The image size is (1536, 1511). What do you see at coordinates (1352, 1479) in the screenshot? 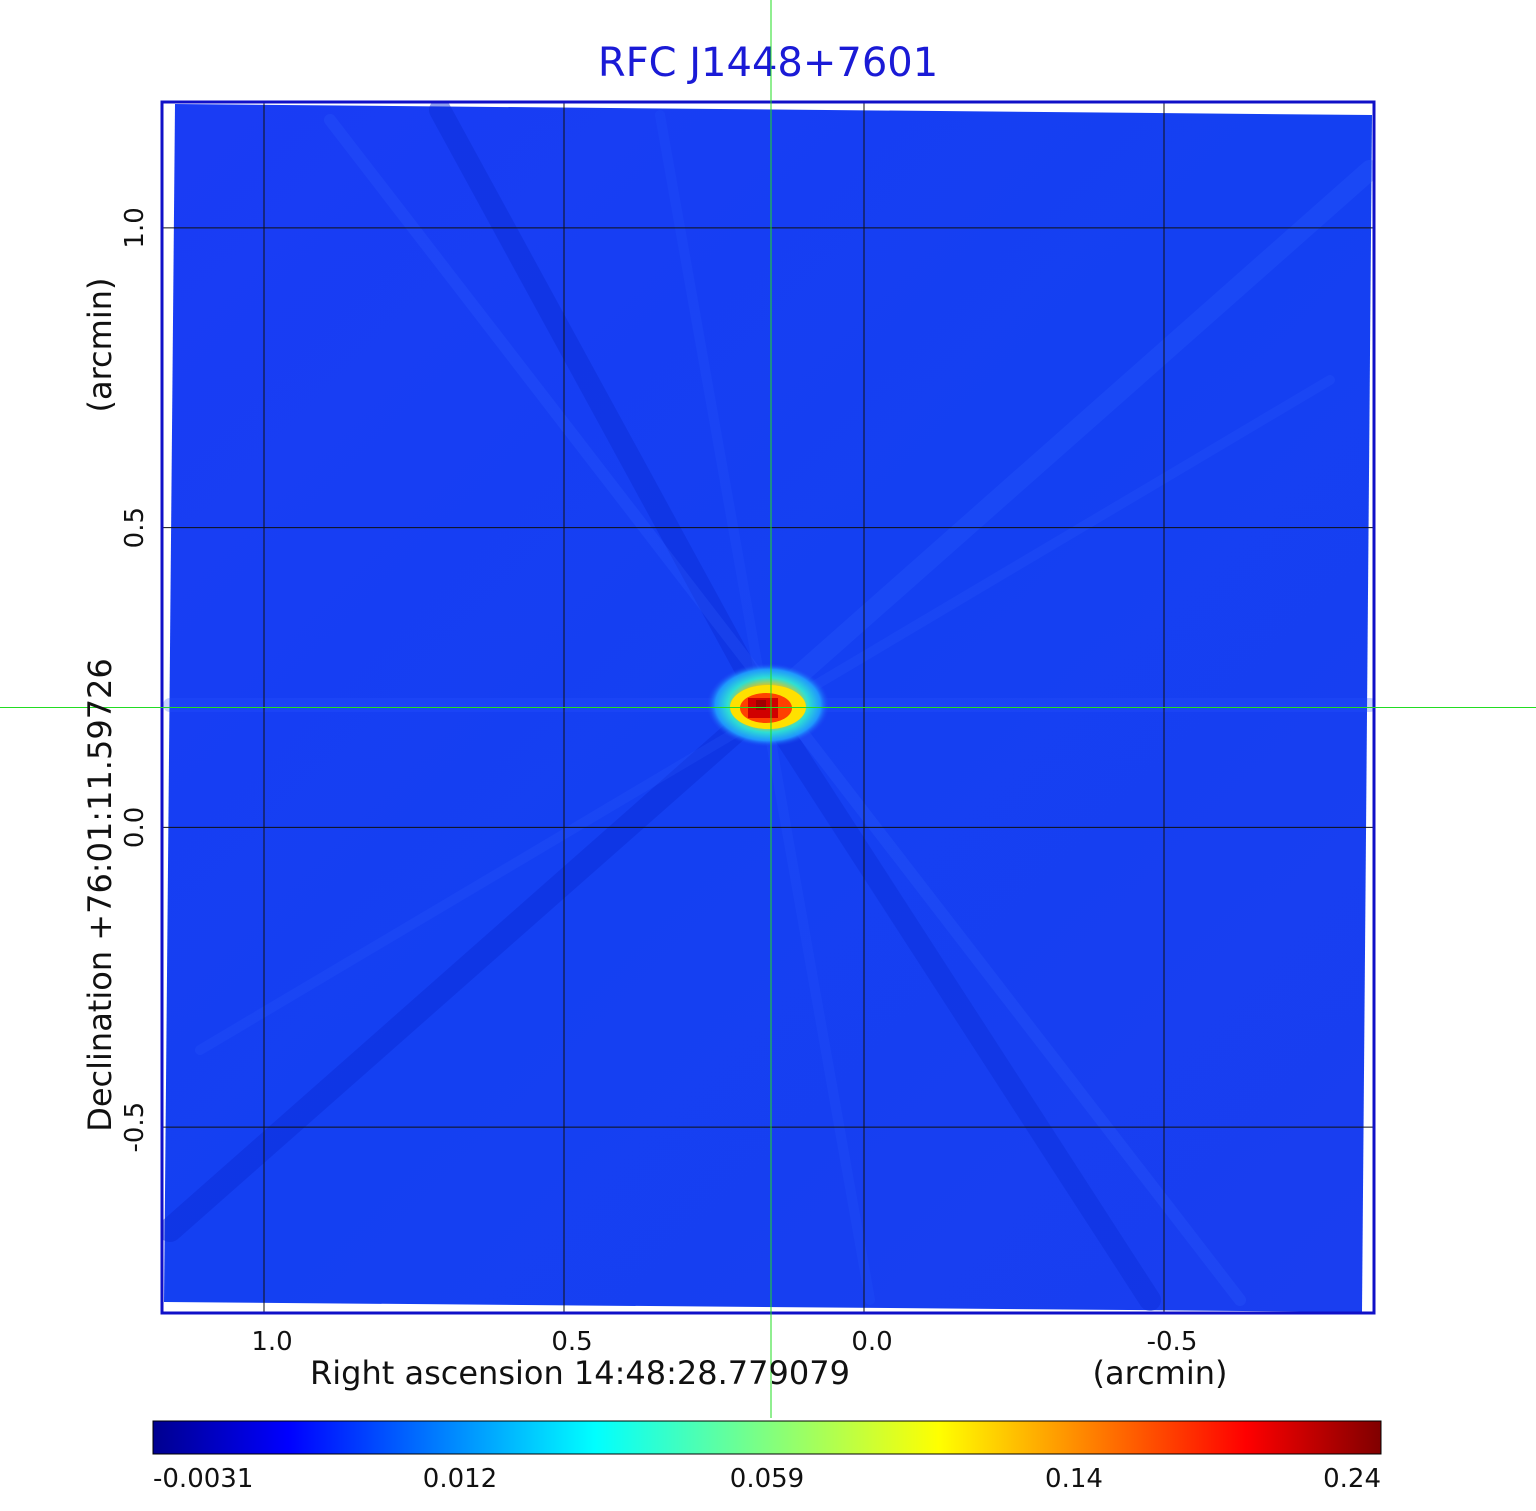
I see `colorbar-tick-label: 0.24` at bounding box center [1352, 1479].